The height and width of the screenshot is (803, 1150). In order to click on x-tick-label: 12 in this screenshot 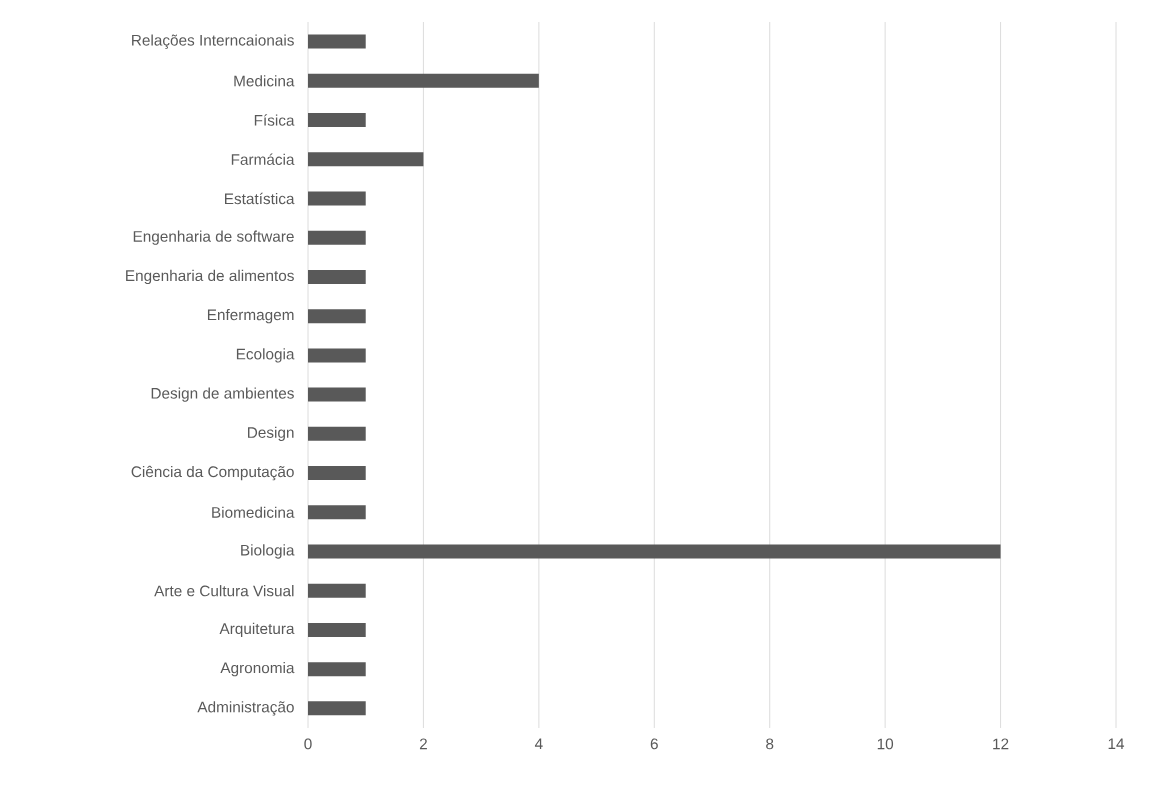, I will do `click(1001, 744)`.